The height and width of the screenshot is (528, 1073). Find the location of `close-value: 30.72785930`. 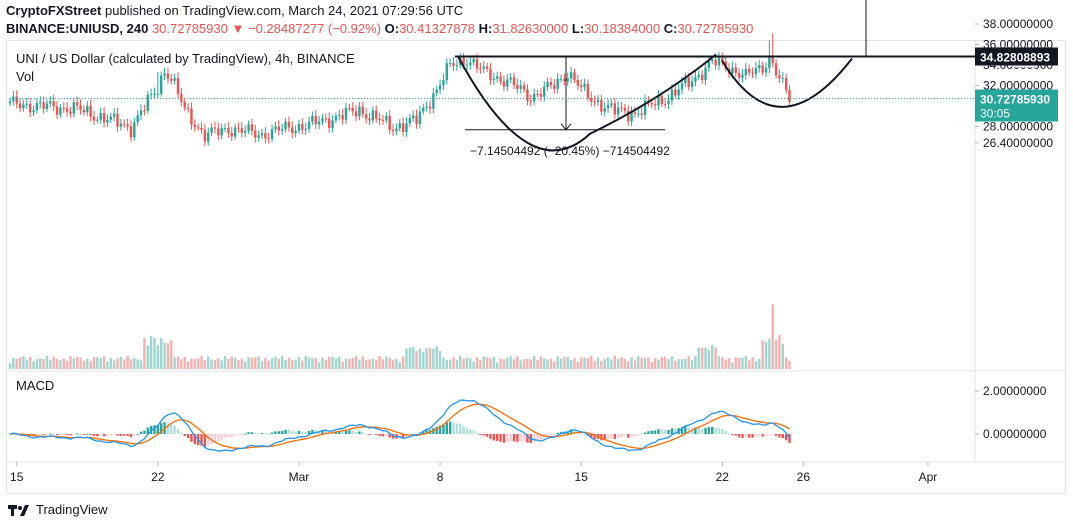

close-value: 30.72785930 is located at coordinates (715, 28).